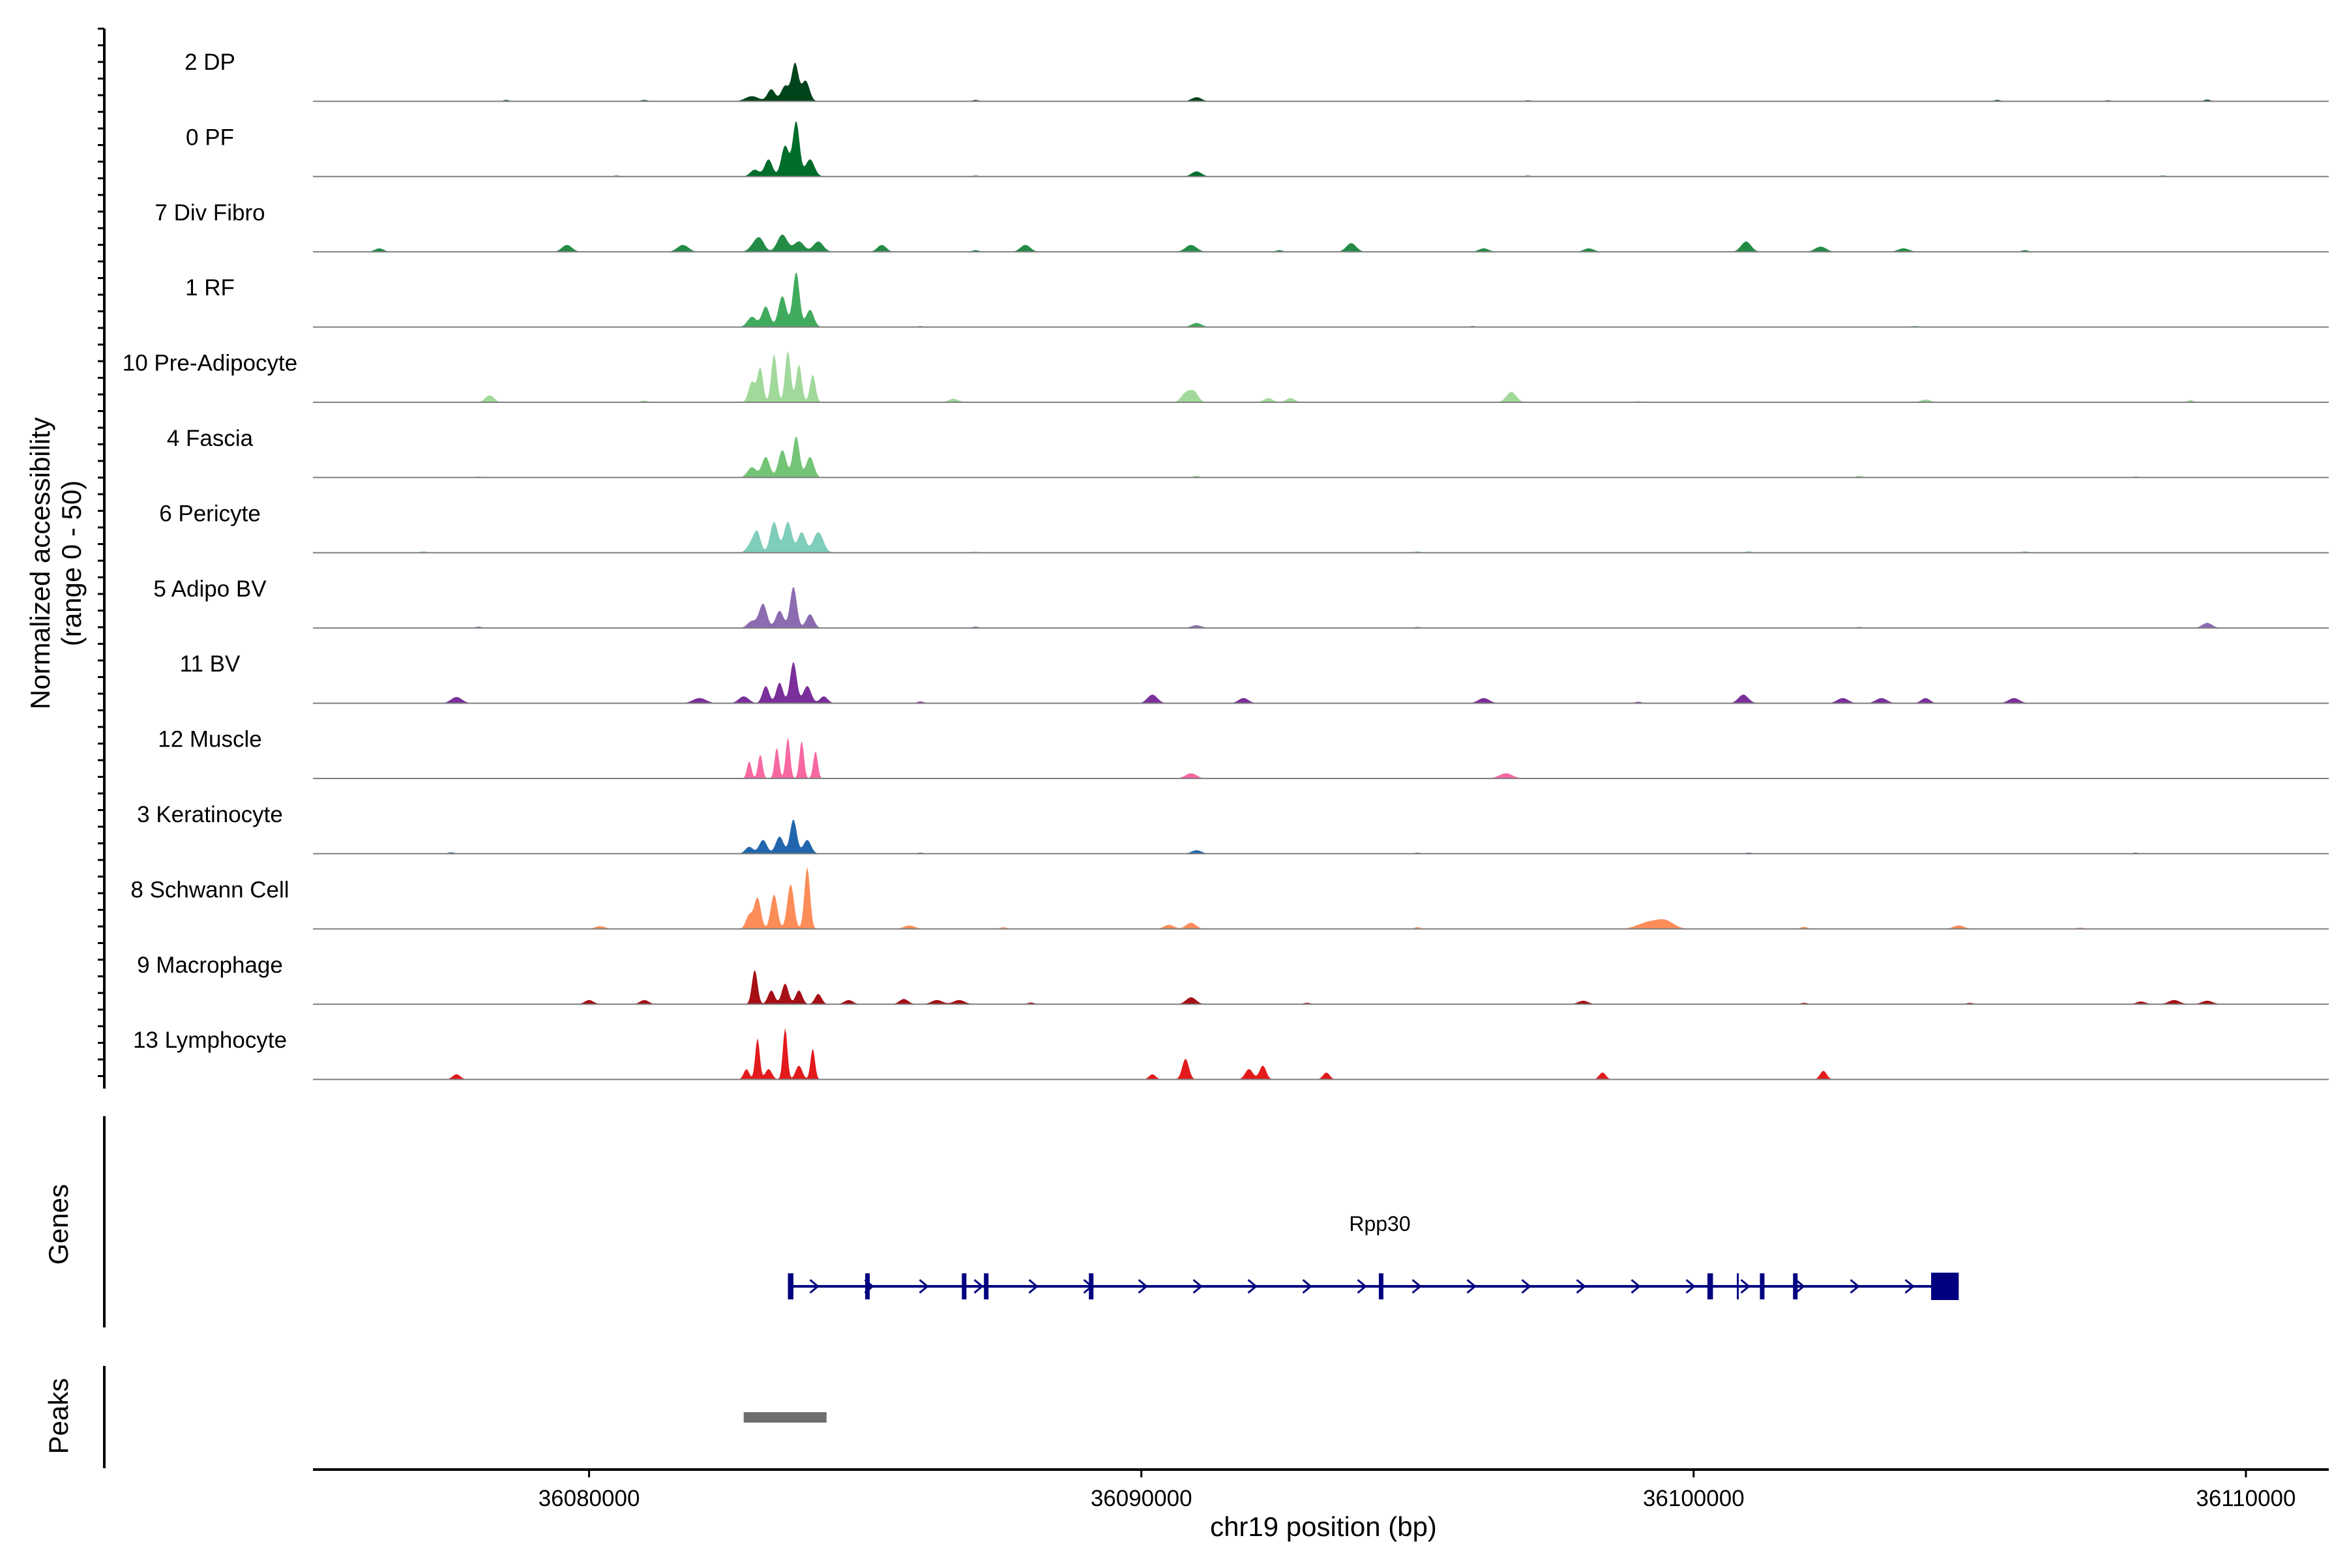 The image size is (2347, 1568). What do you see at coordinates (210, 1041) in the screenshot?
I see `track-label: 13 Lymphocyte` at bounding box center [210, 1041].